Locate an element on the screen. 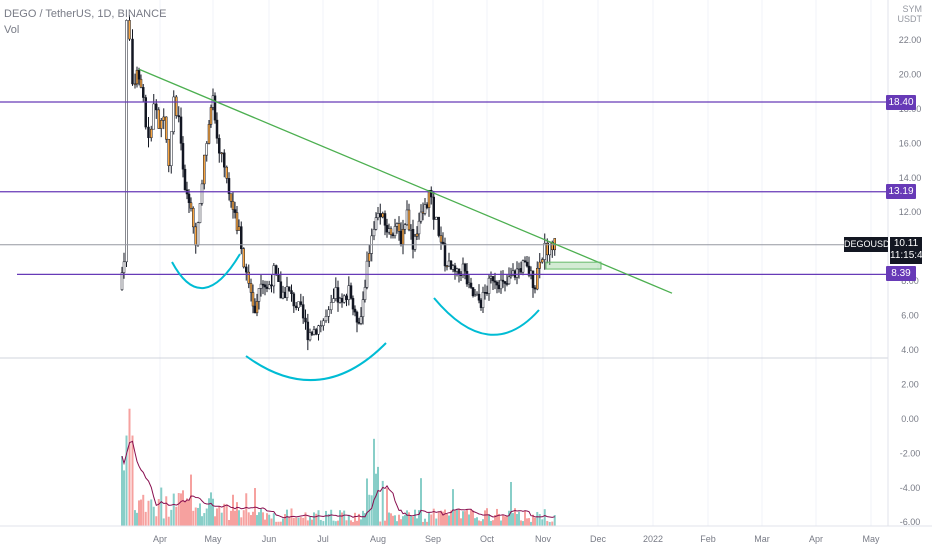  symbol-title: DEGO / TetherUS, 1D, BINANCE is located at coordinates (85, 14).